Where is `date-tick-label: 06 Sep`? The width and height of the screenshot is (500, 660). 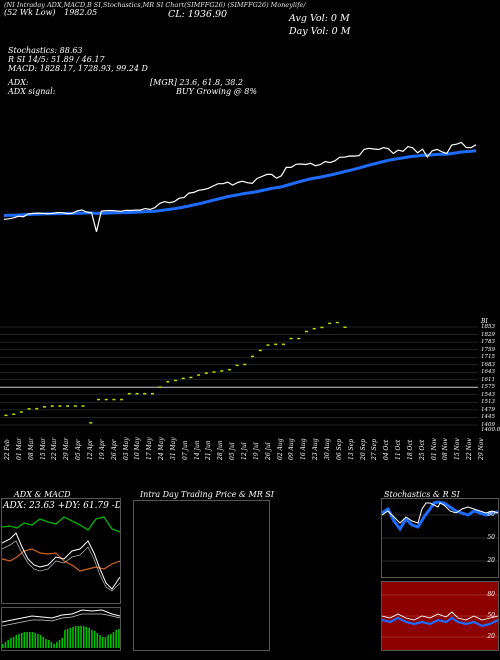
date-tick-label: 06 Sep is located at coordinates (339, 449).